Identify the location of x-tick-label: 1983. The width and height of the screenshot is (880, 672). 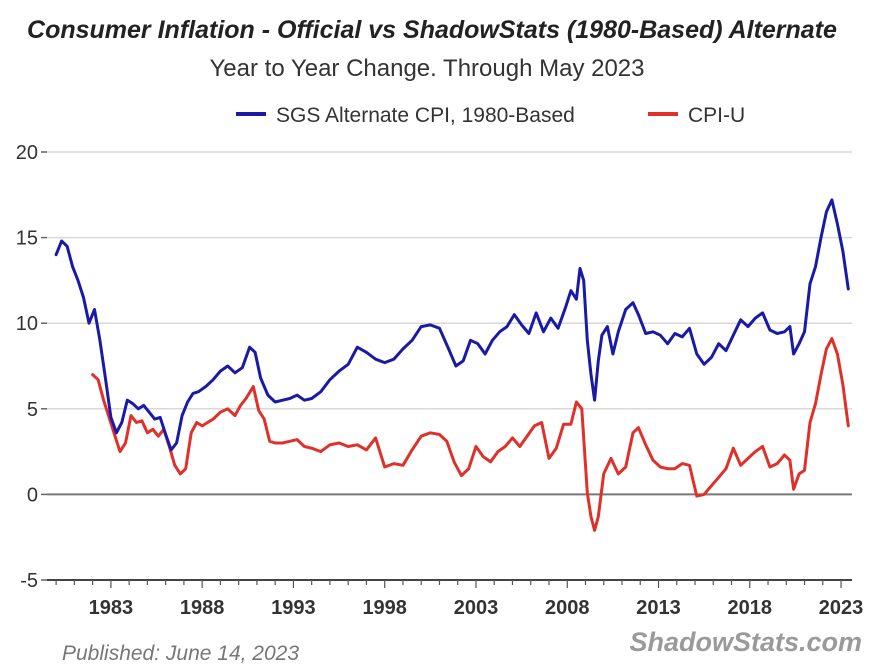
(111, 608).